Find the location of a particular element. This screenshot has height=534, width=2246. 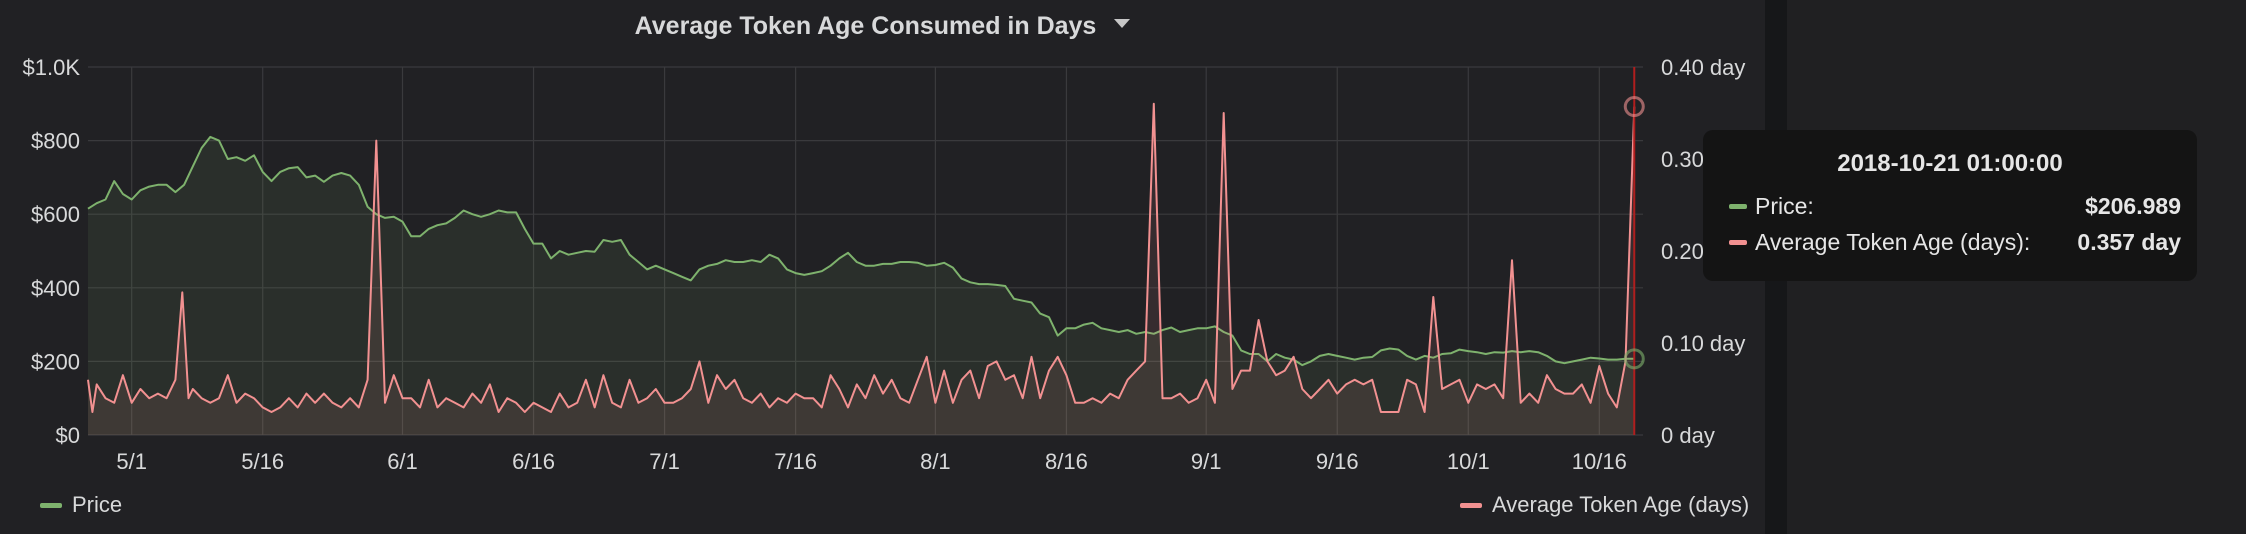

x-tick-label: 10/16 is located at coordinates (1599, 461).